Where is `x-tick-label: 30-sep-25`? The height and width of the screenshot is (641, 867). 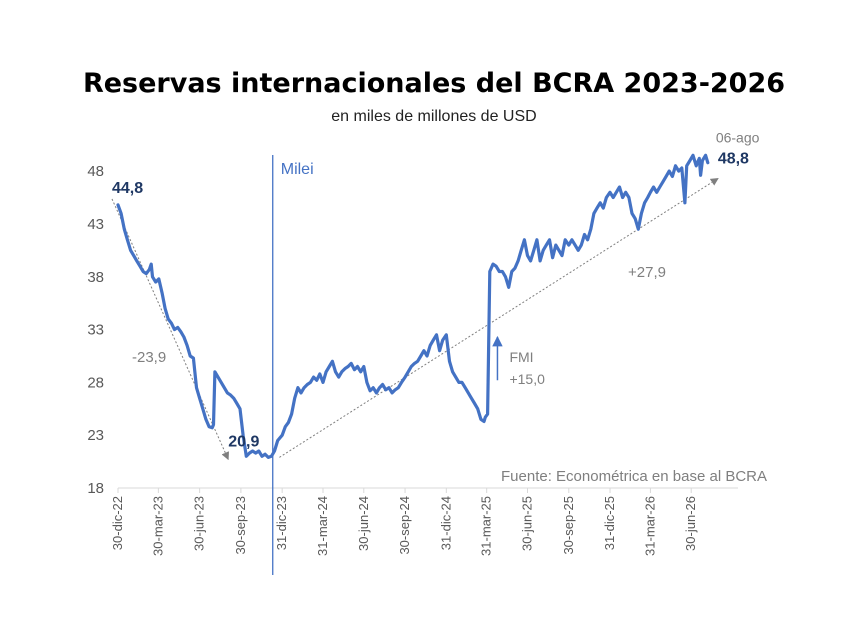 x-tick-label: 30-sep-25 is located at coordinates (568, 525).